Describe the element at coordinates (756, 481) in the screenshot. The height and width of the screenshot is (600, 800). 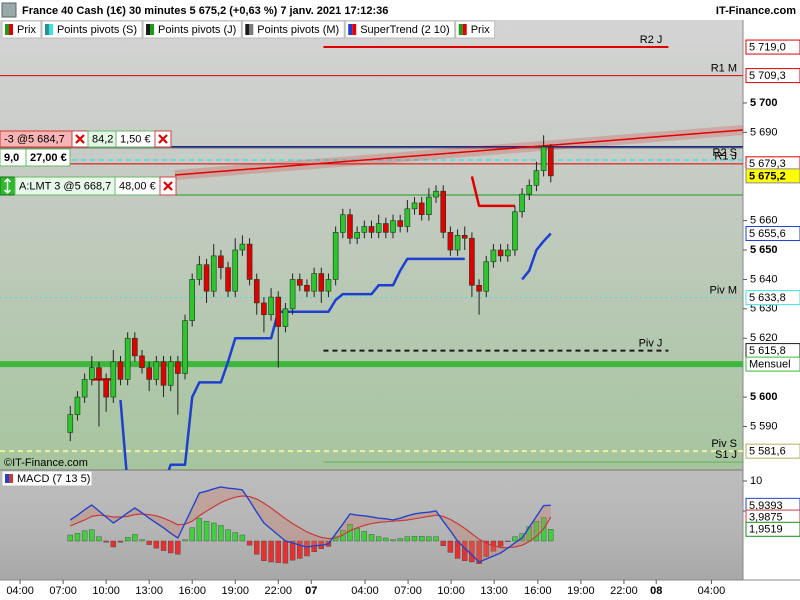
I see `y-tick-label: 10` at that location.